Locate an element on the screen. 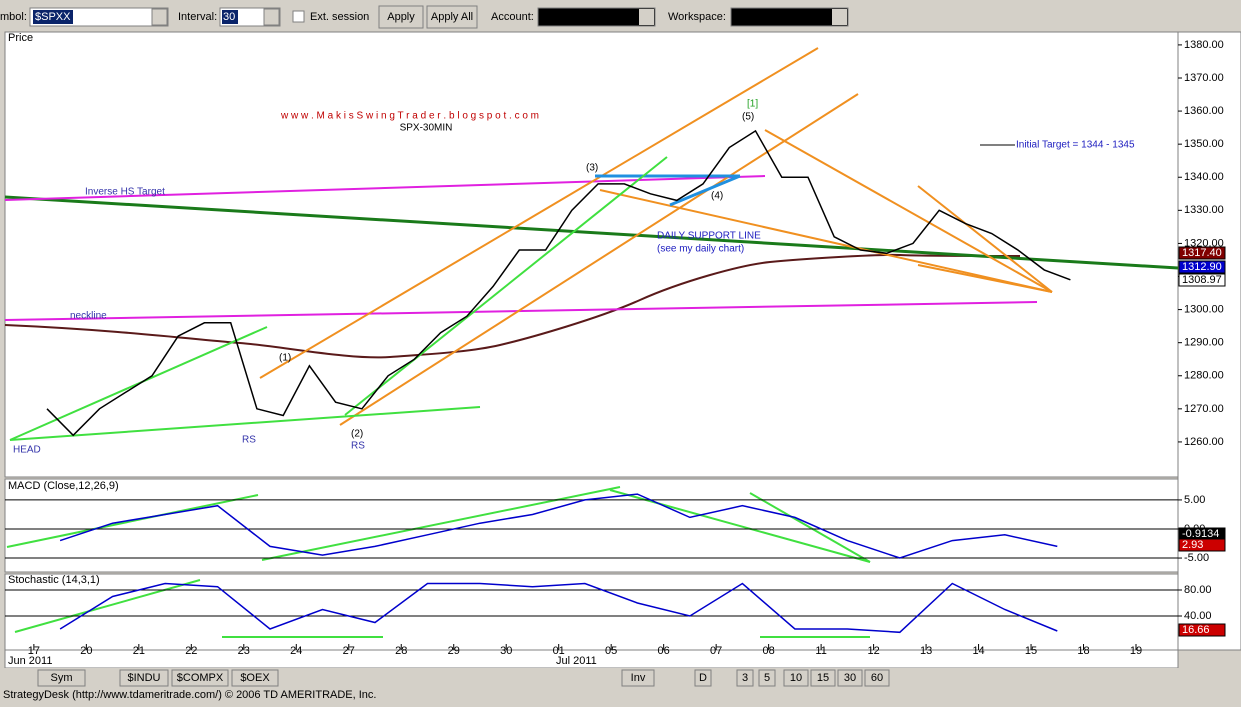 Image resolution: width=1241 pixels, height=707 pixels. tab-label: 30 is located at coordinates (850, 678).